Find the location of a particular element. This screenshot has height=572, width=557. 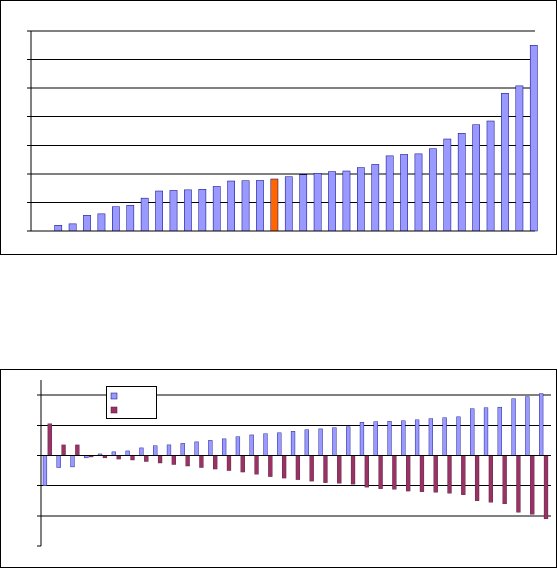

chart-bottom-legend is located at coordinates (131, 402).